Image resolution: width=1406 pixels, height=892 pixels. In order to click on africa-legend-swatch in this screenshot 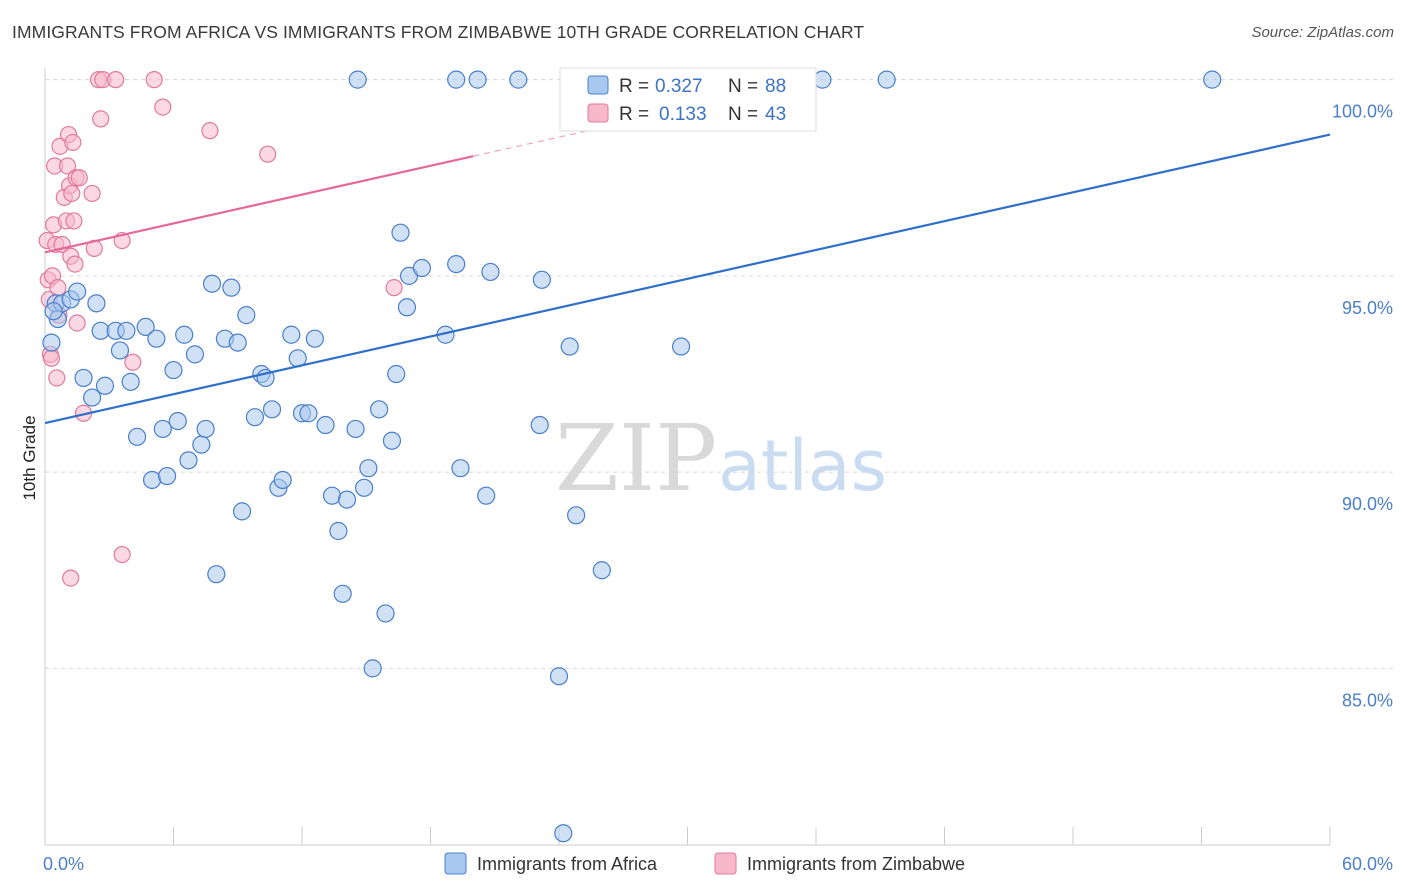, I will do `click(598, 85)`.